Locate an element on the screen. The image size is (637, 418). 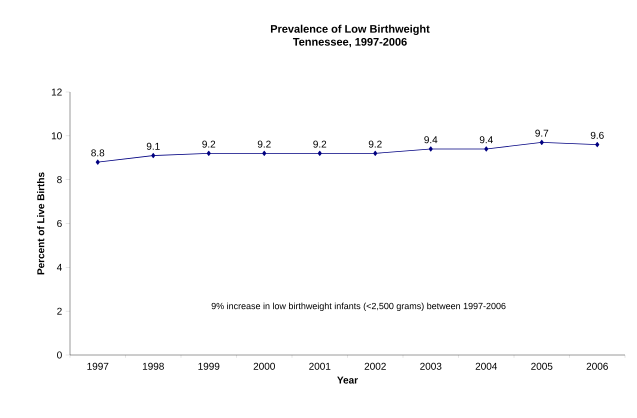
data-label: 8.8 is located at coordinates (97, 152).